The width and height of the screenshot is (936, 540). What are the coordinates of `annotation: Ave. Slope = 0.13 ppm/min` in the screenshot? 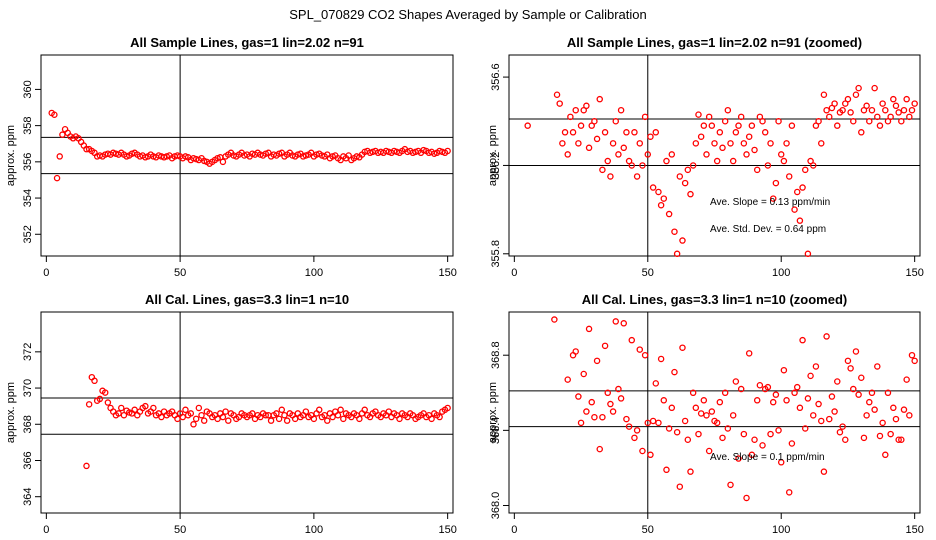 It's located at (770, 202).